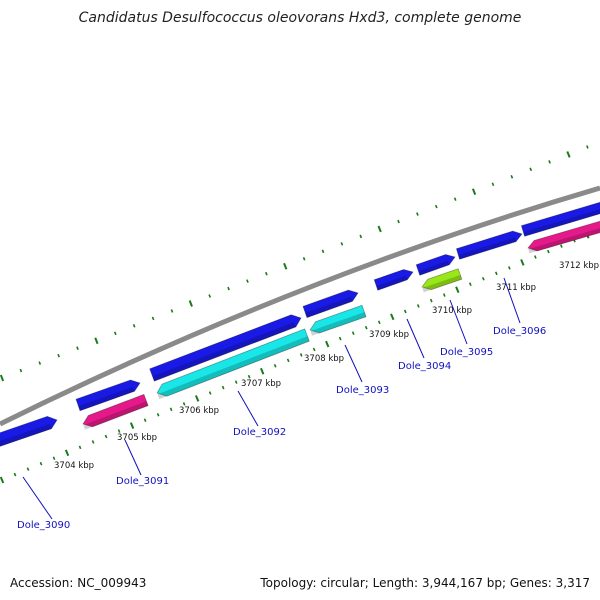 The image size is (600, 600). Describe the element at coordinates (43, 525) in the screenshot. I see `gene-label: Dole_3090` at that location.